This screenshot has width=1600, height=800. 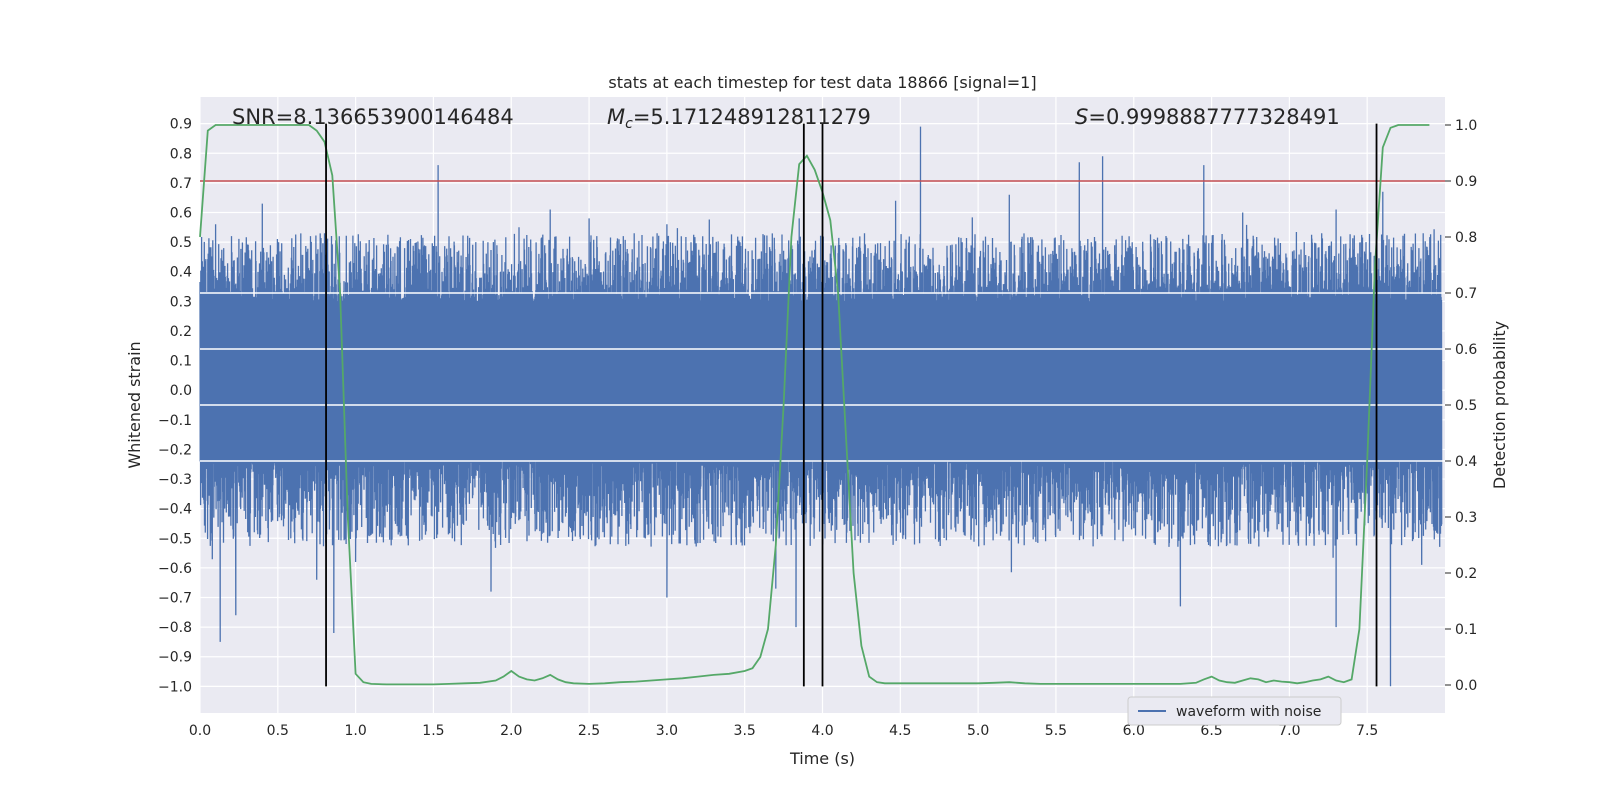 I want to click on y-tick-label: −0.3, so click(x=175, y=480).